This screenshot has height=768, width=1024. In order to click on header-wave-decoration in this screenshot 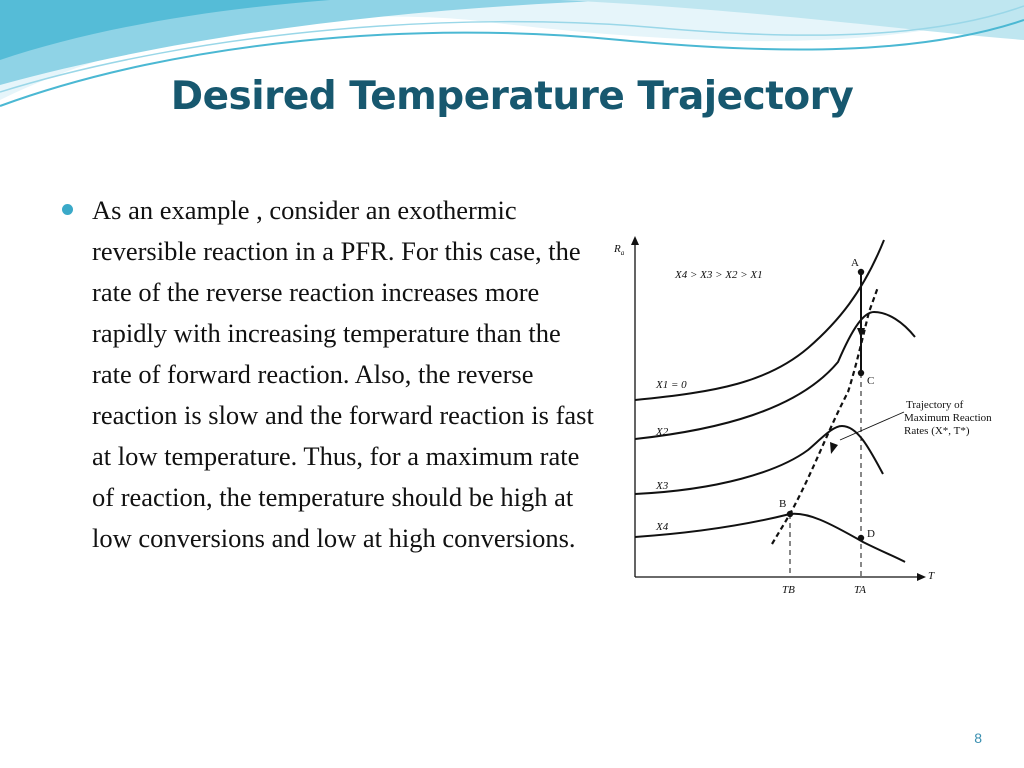, I will do `click(512, 53)`.